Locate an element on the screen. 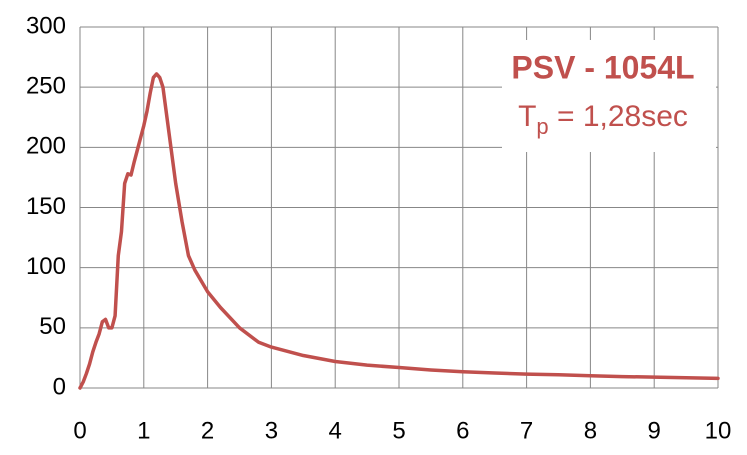  annotation-subscript: p is located at coordinates (542, 126).